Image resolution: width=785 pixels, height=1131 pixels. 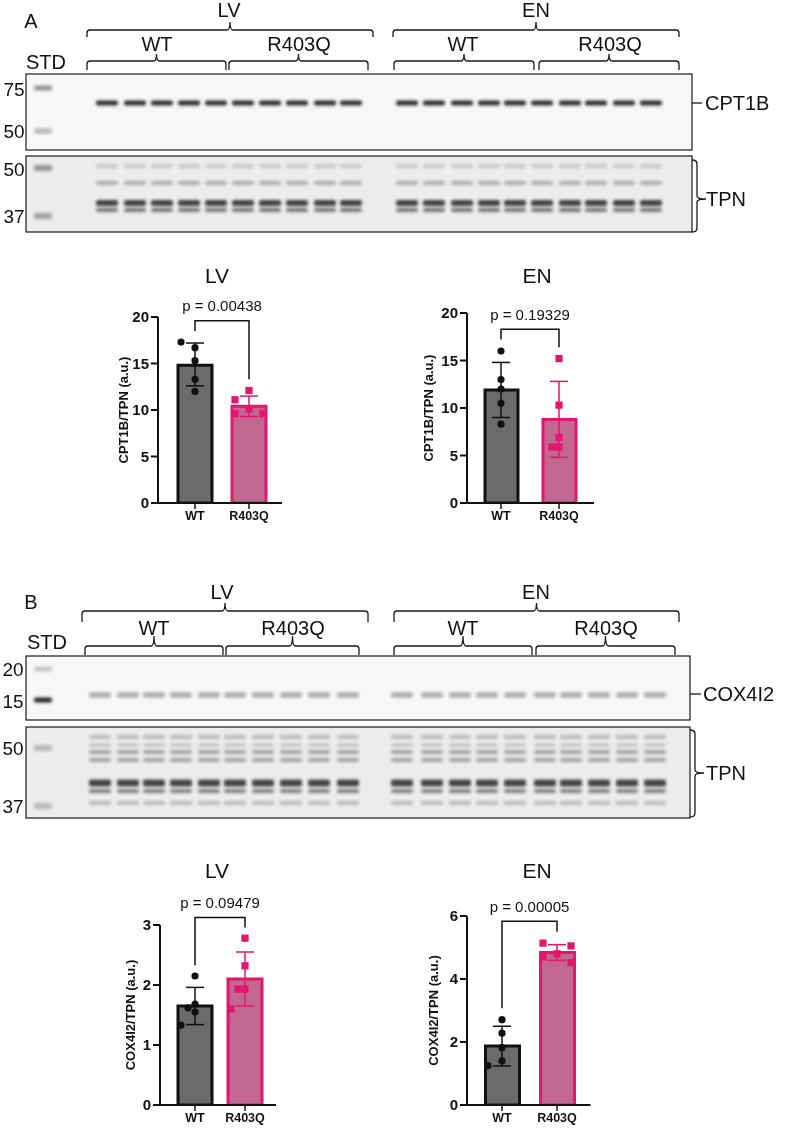 I want to click on text: p = 0.00005, so click(x=529, y=906).